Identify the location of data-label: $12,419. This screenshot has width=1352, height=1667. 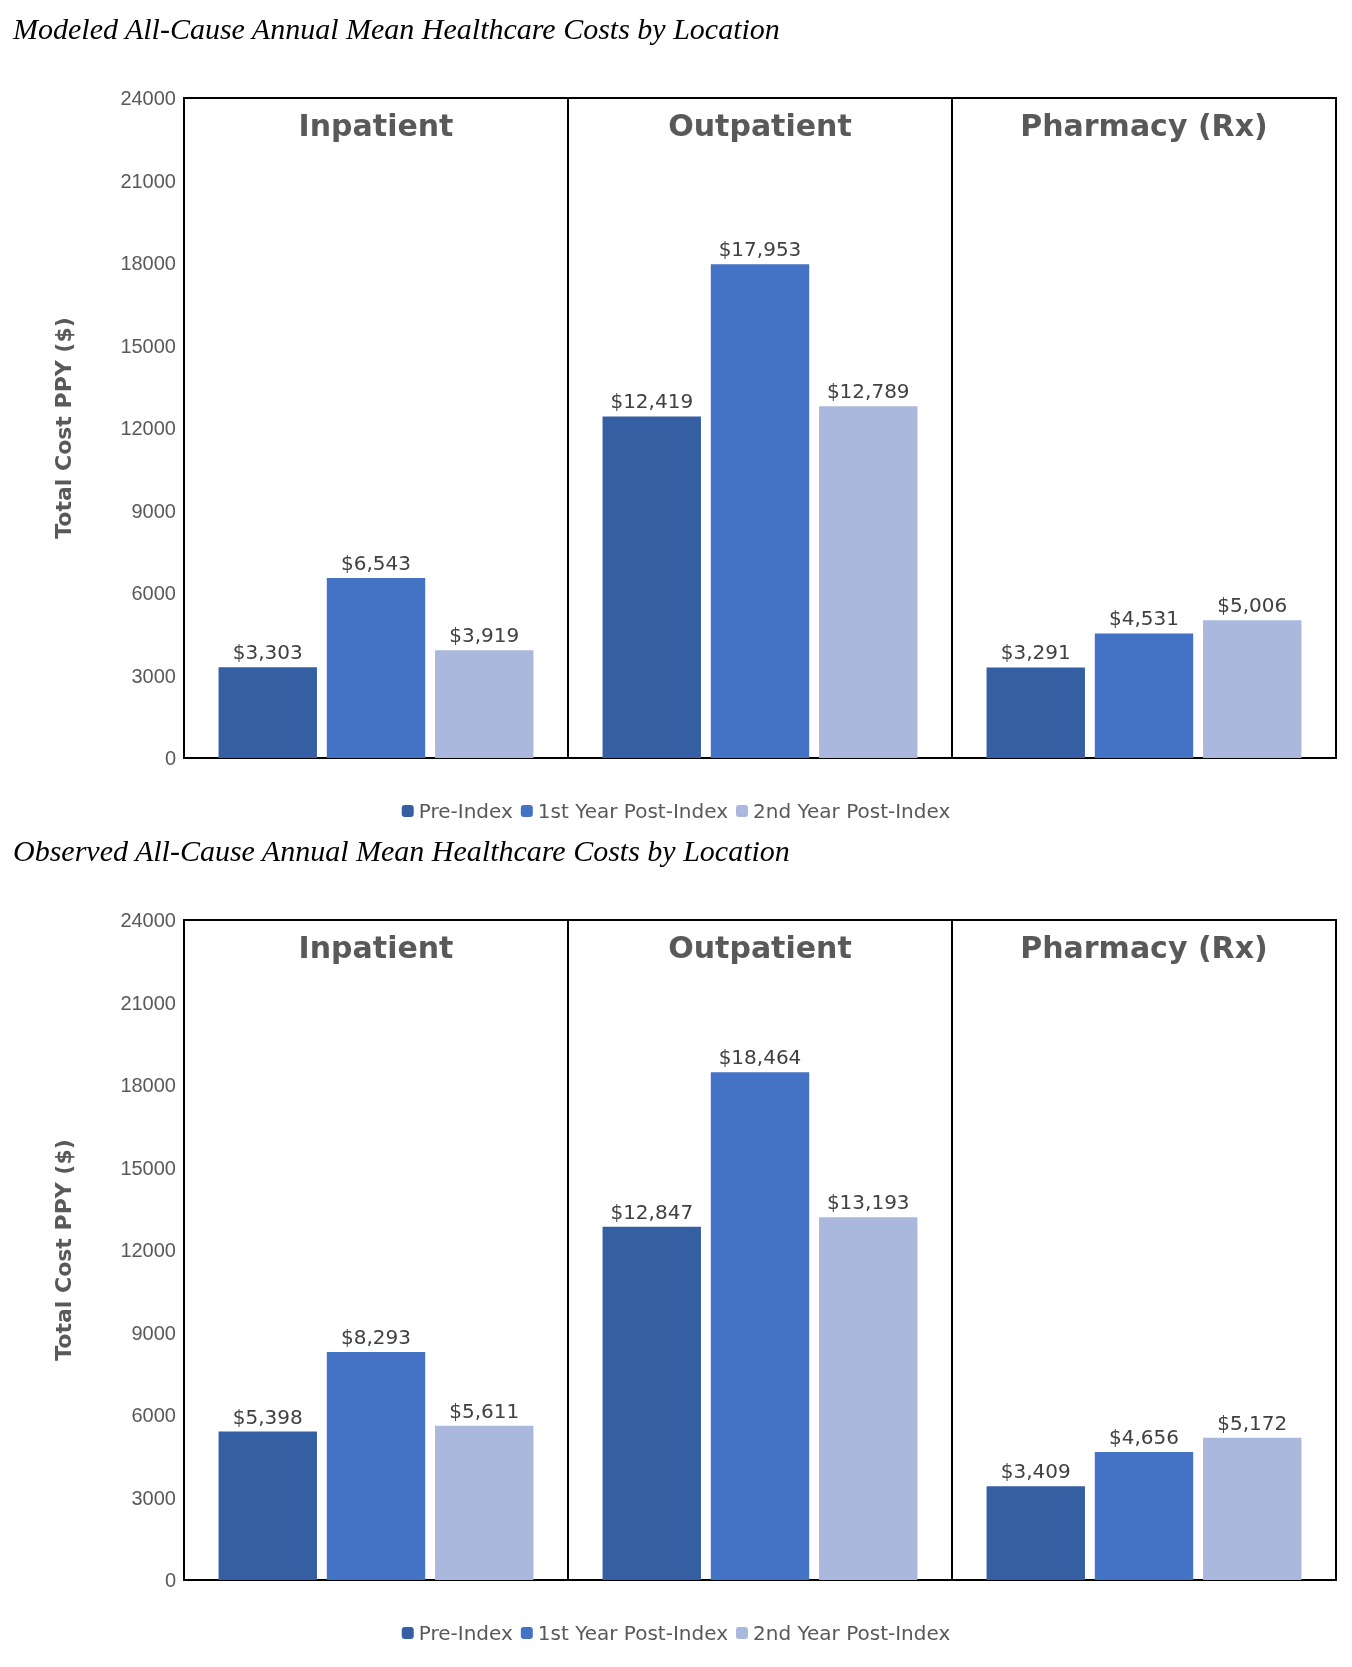
(652, 401).